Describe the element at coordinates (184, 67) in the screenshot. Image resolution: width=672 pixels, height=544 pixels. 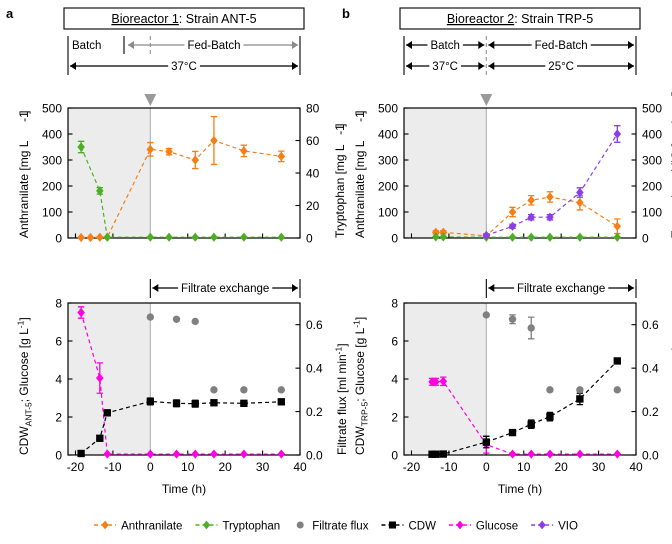
I see `phase-label-temp: 37°C` at that location.